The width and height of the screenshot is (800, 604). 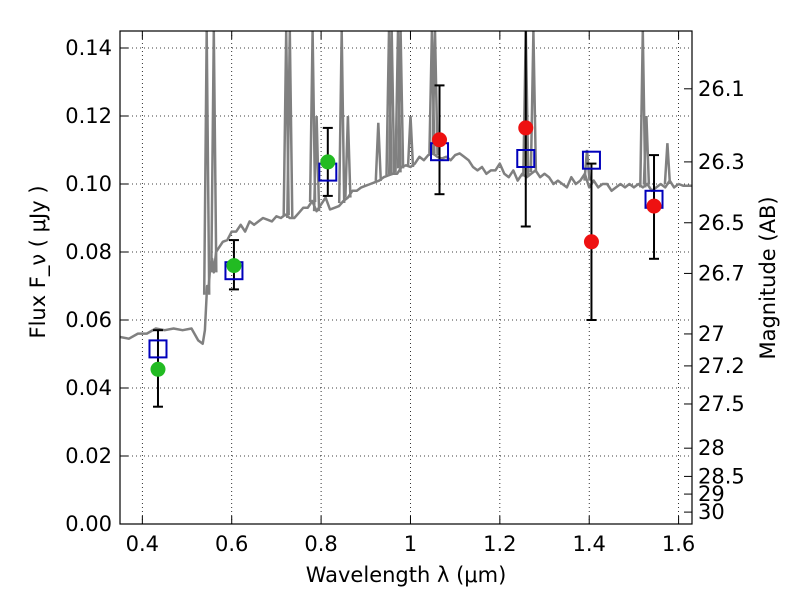 What do you see at coordinates (721, 404) in the screenshot?
I see `right-tick-label: 27.5` at bounding box center [721, 404].